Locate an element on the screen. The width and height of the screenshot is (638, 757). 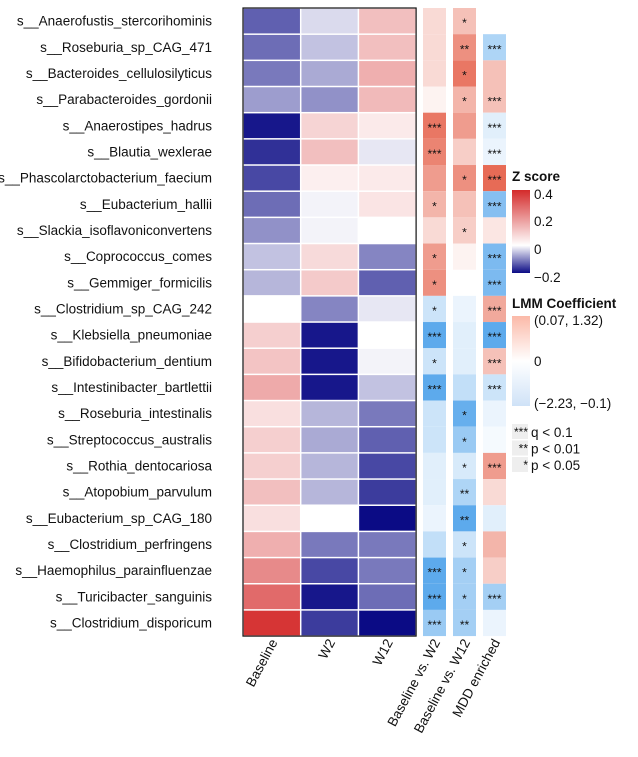
row-label: s__Roseburia_sp_CAG_471 is located at coordinates (126, 47).